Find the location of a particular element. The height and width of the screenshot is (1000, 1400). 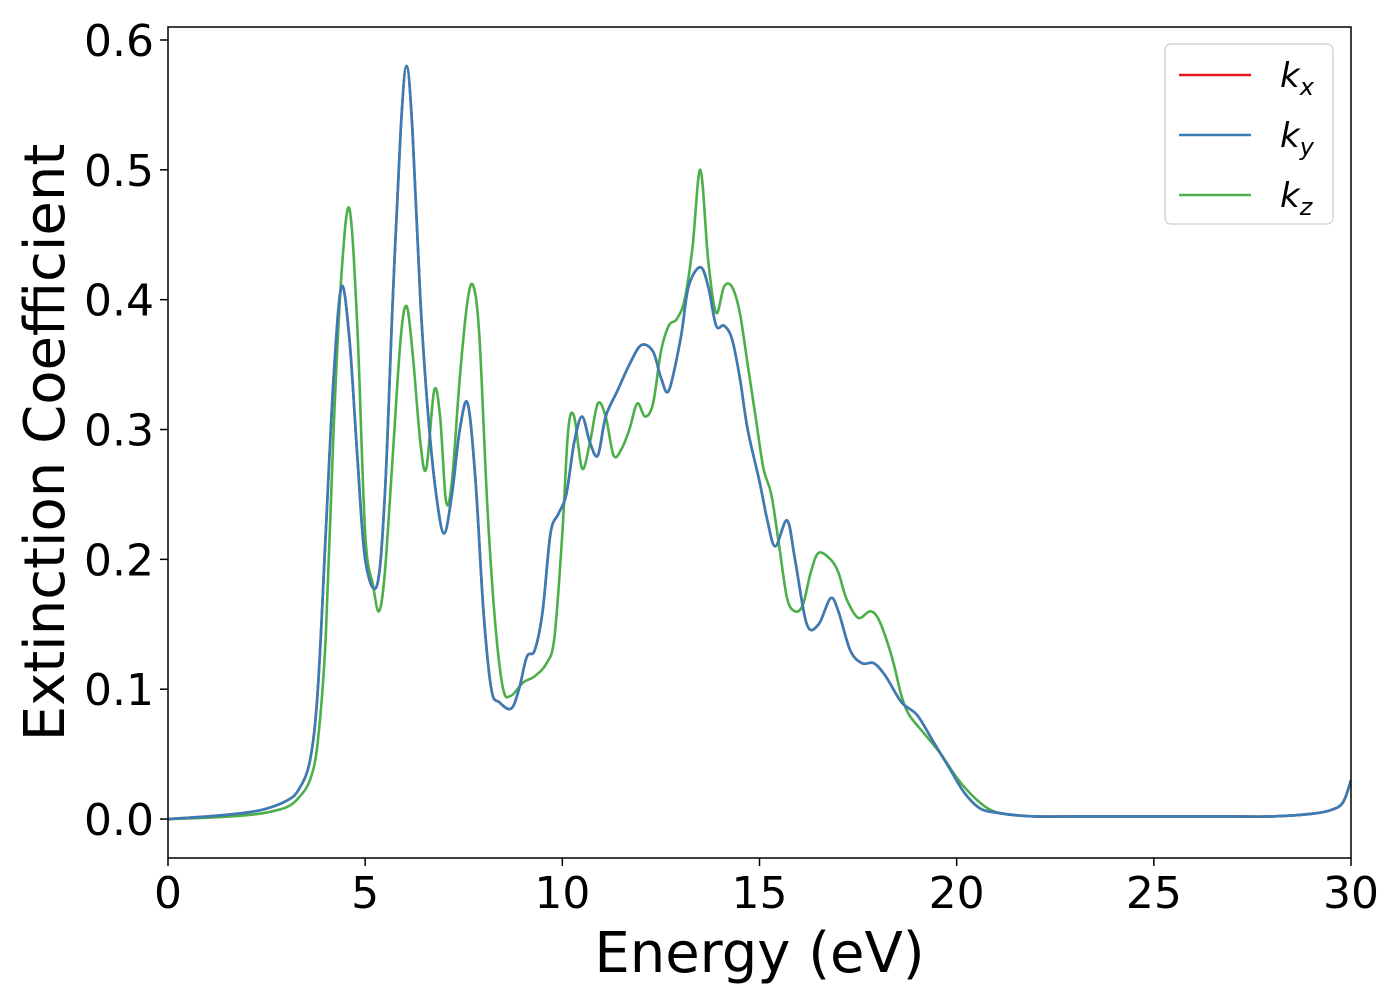

legend: kx ky kz is located at coordinates (1249, 134).